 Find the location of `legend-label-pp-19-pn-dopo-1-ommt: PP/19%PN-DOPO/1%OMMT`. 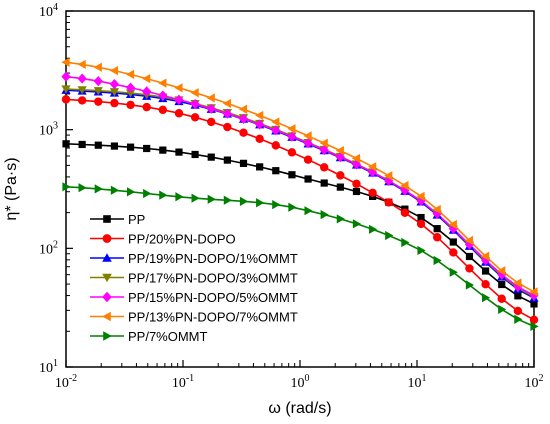

legend-label-pp-19-pn-dopo-1-ommt: PP/19%PN-DOPO/1%OMMT is located at coordinates (213, 258).